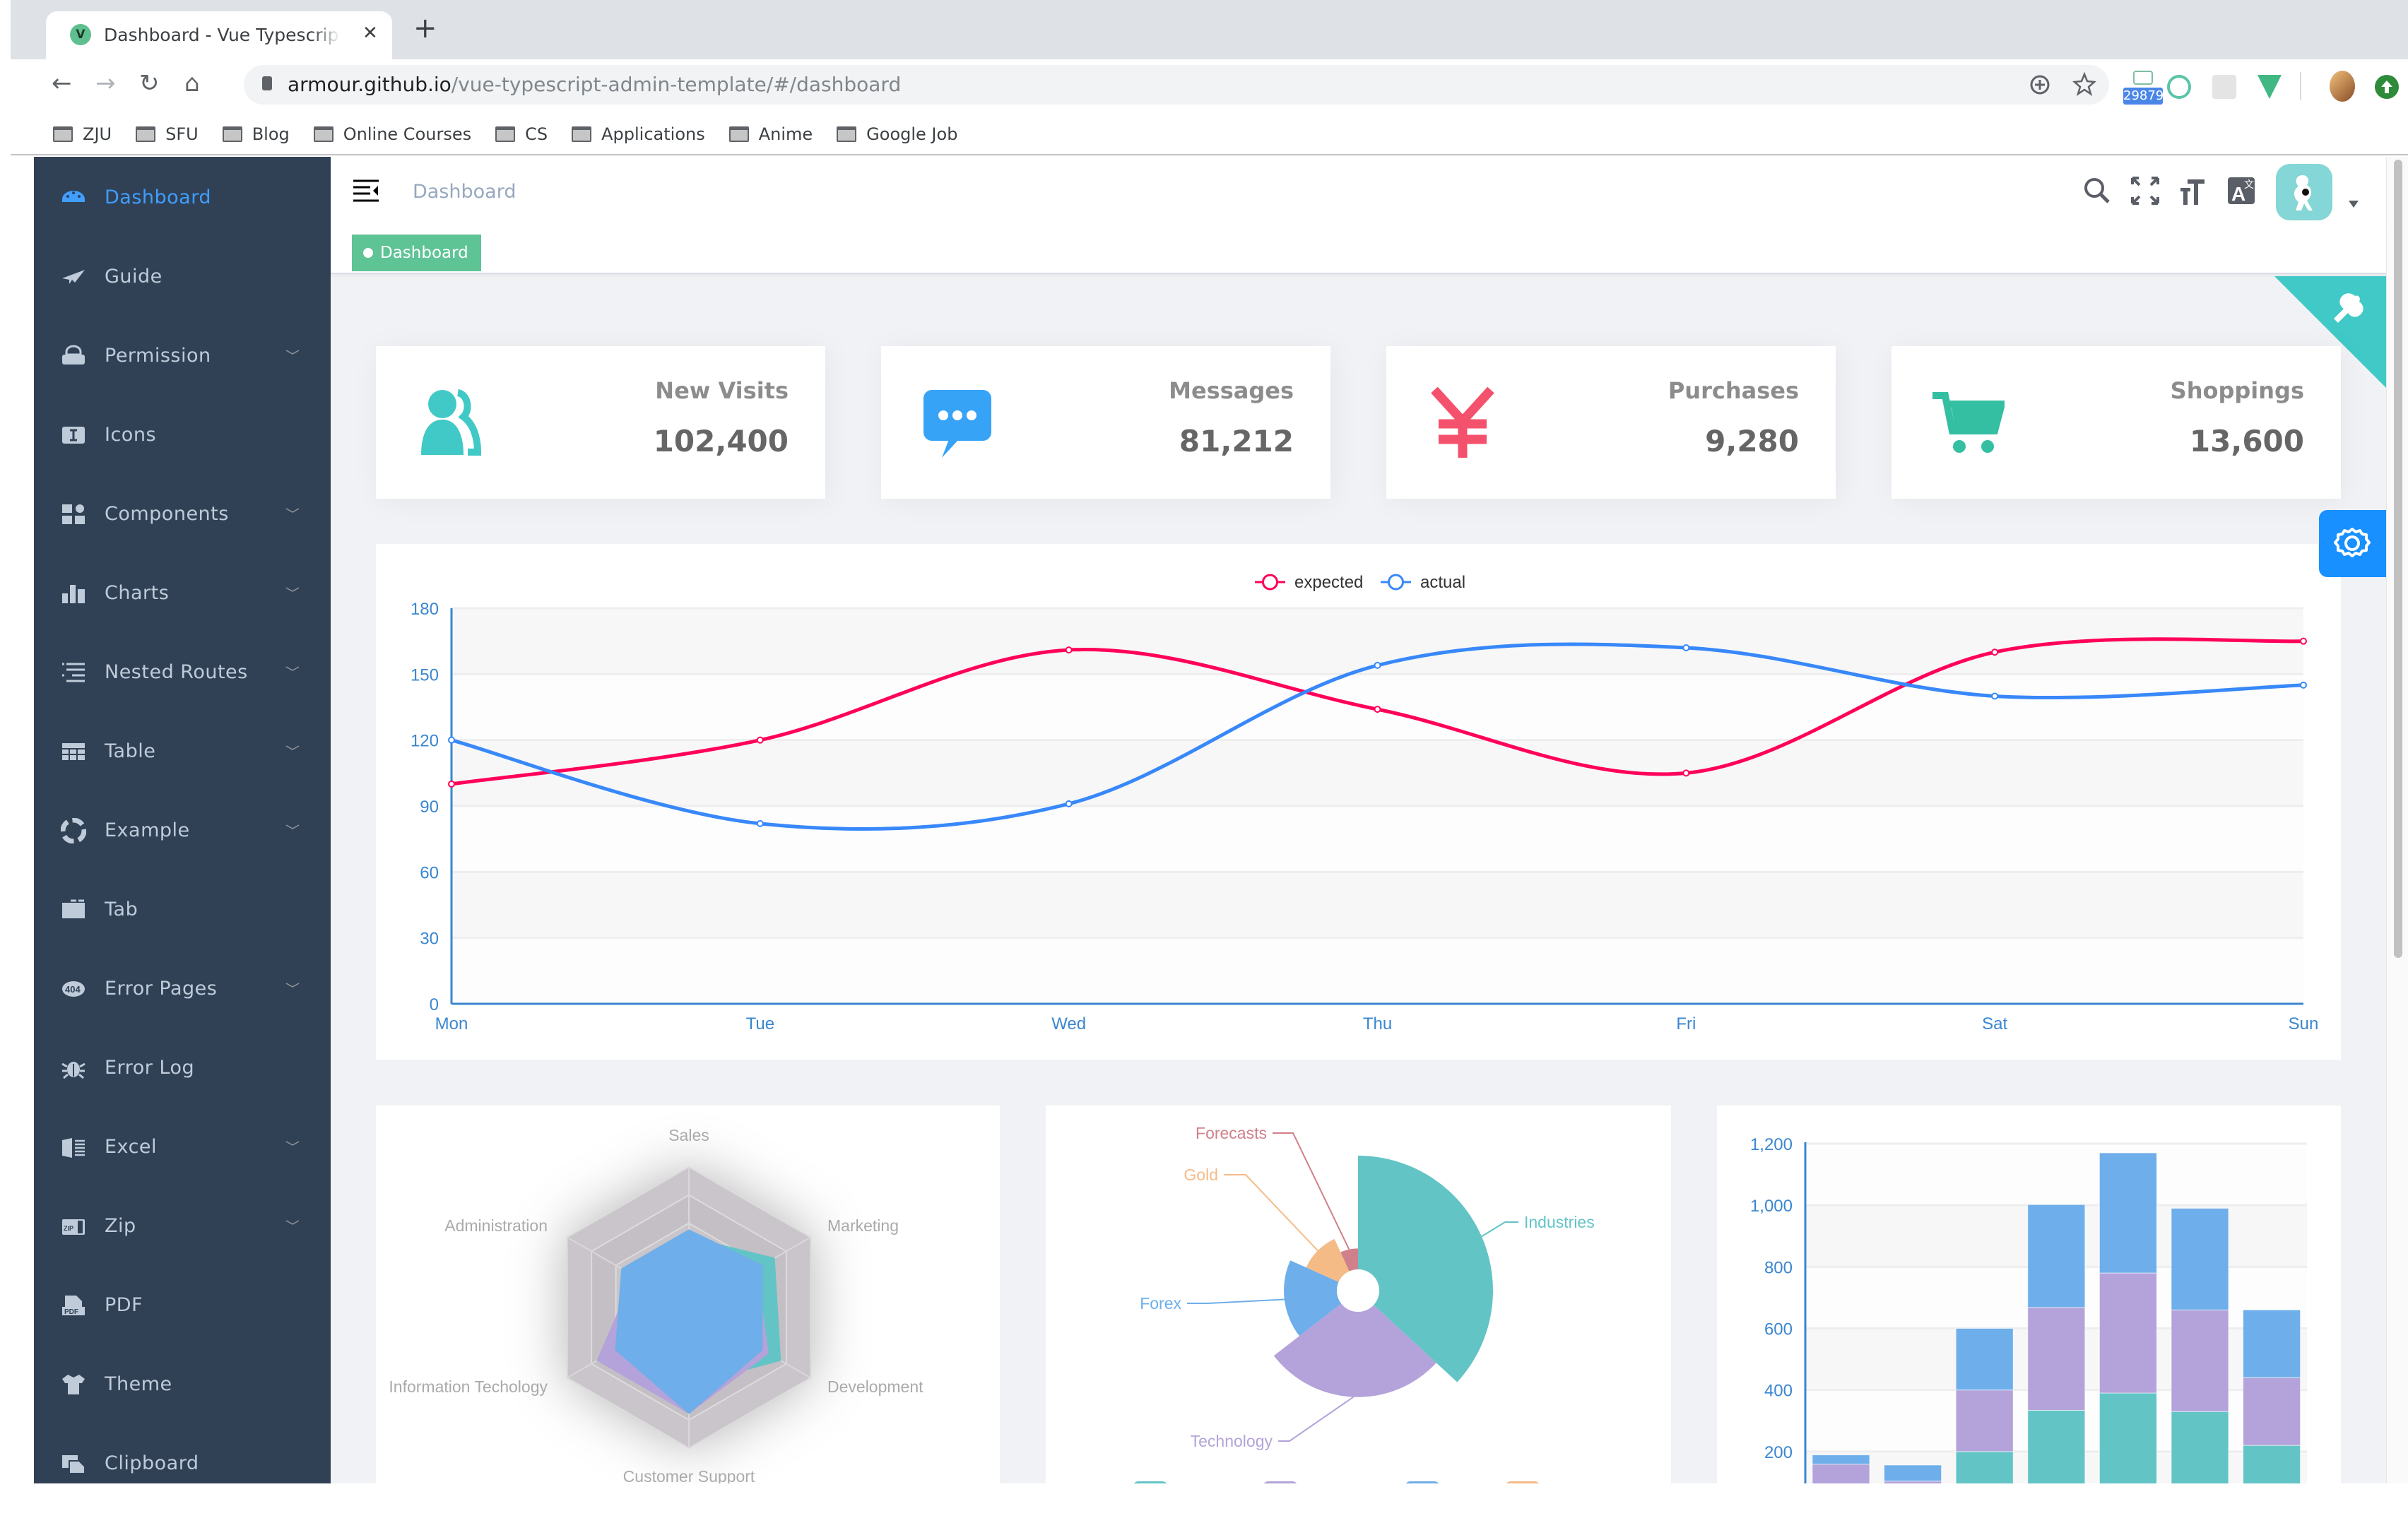  I want to click on bookmark-online-courses: Online Courses, so click(392, 134).